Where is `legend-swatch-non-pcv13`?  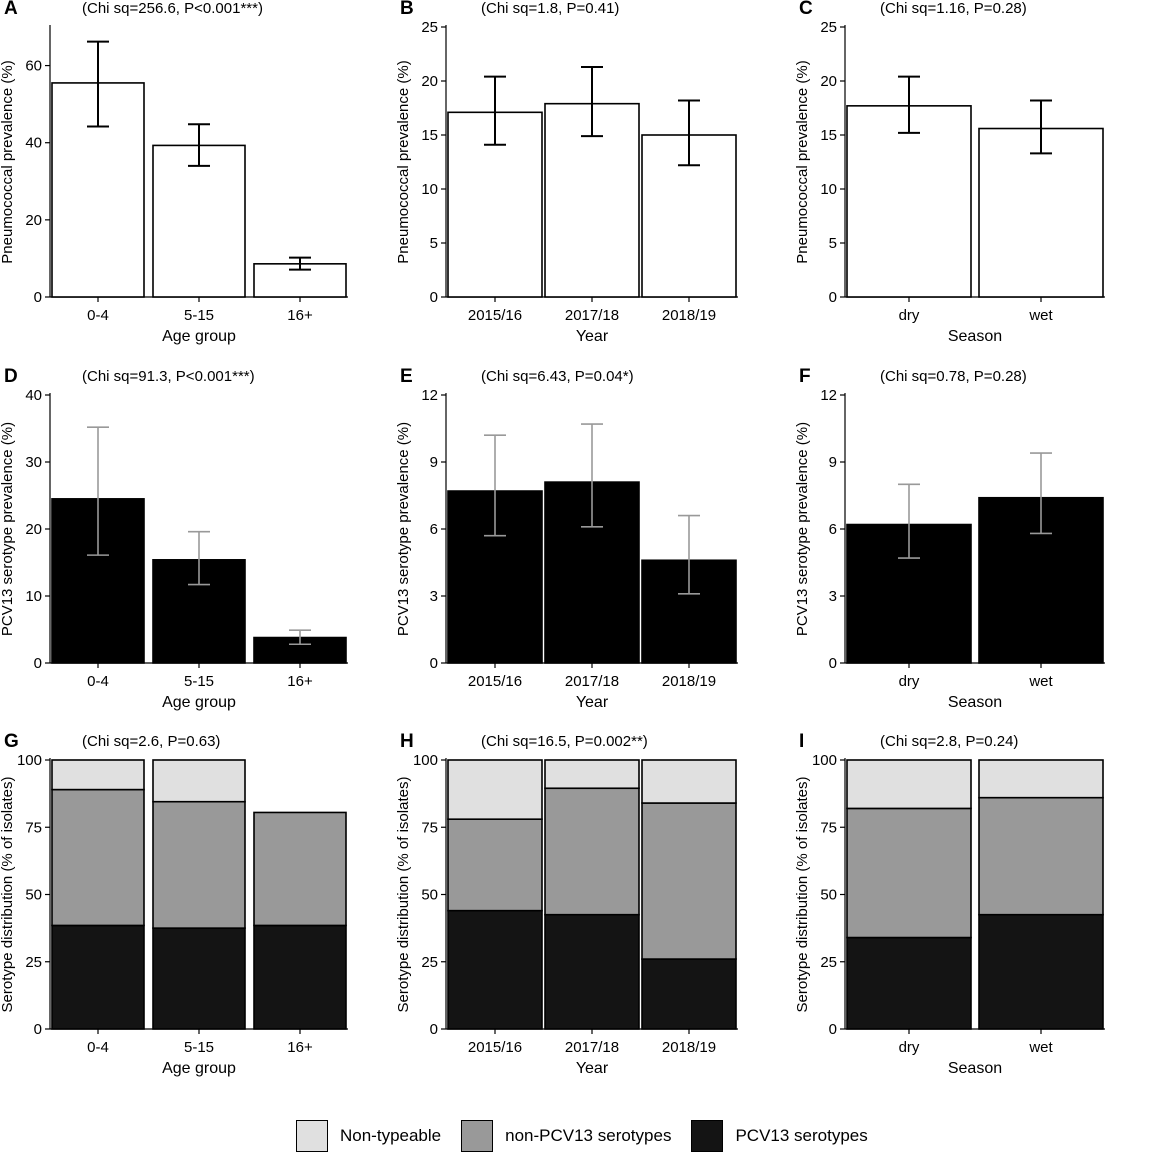 legend-swatch-non-pcv13 is located at coordinates (477, 1136).